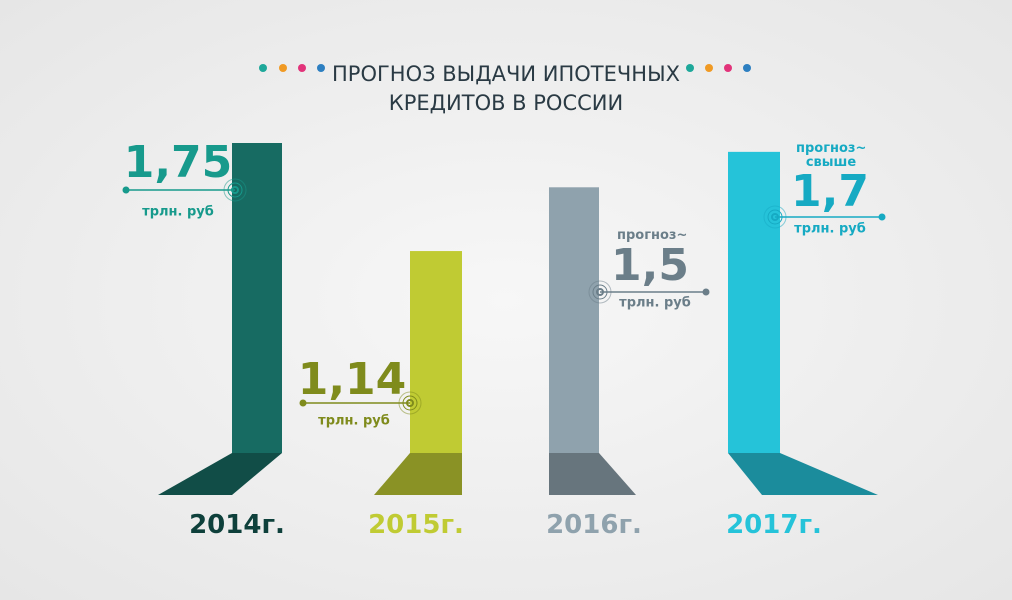 The image size is (1012, 600). What do you see at coordinates (594, 525) in the screenshot?
I see `x-tick-label: 2016г.` at bounding box center [594, 525].